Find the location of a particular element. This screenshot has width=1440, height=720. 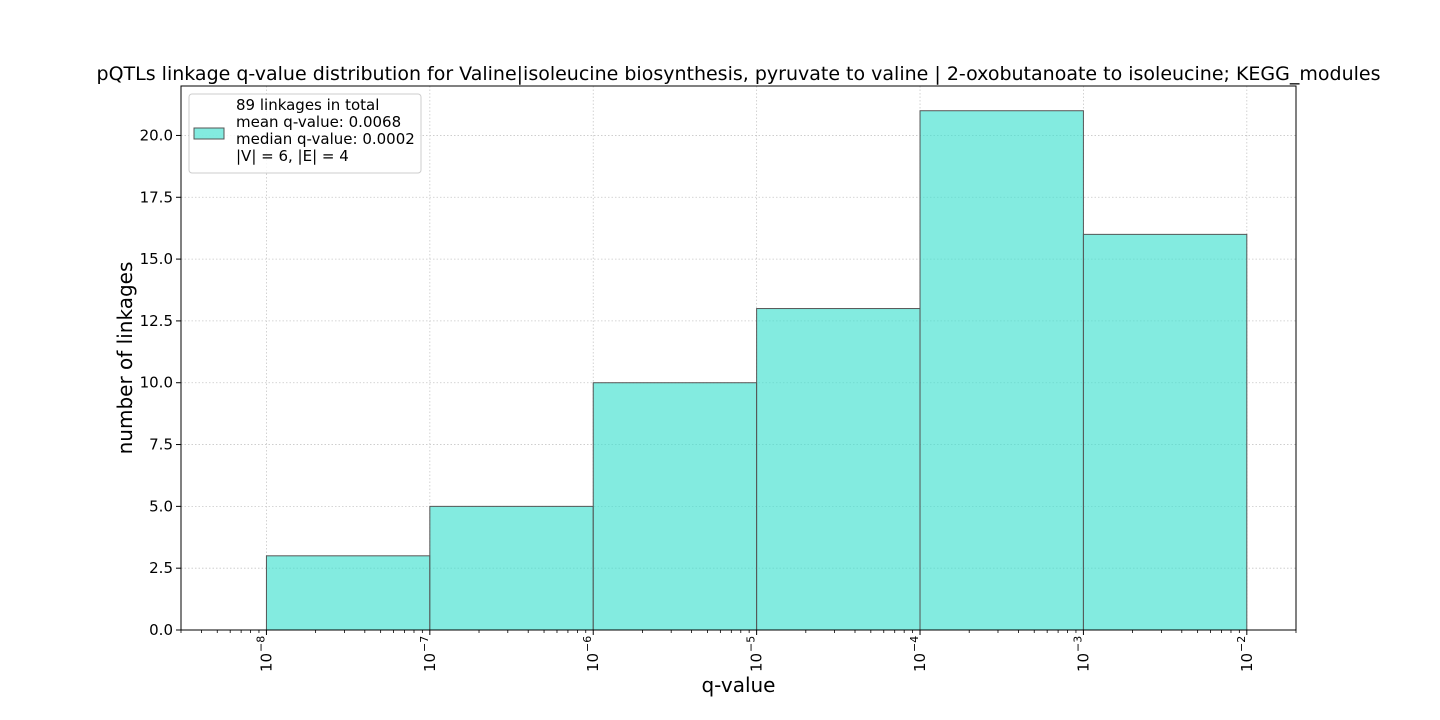

legend-line: |V| = 6, |E| = 4 is located at coordinates (292, 156).